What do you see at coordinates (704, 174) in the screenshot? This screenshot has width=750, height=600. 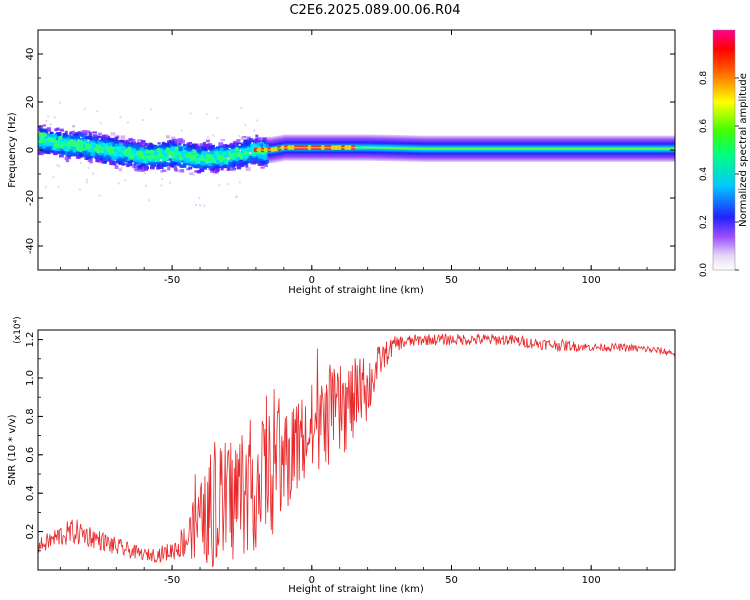 I see `colorbar-tick-label: 0.4` at bounding box center [704, 174].